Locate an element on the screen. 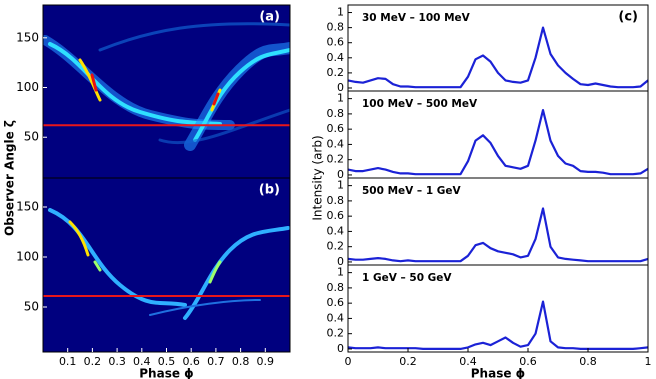  x-tick-label: 0 is located at coordinates (348, 361).